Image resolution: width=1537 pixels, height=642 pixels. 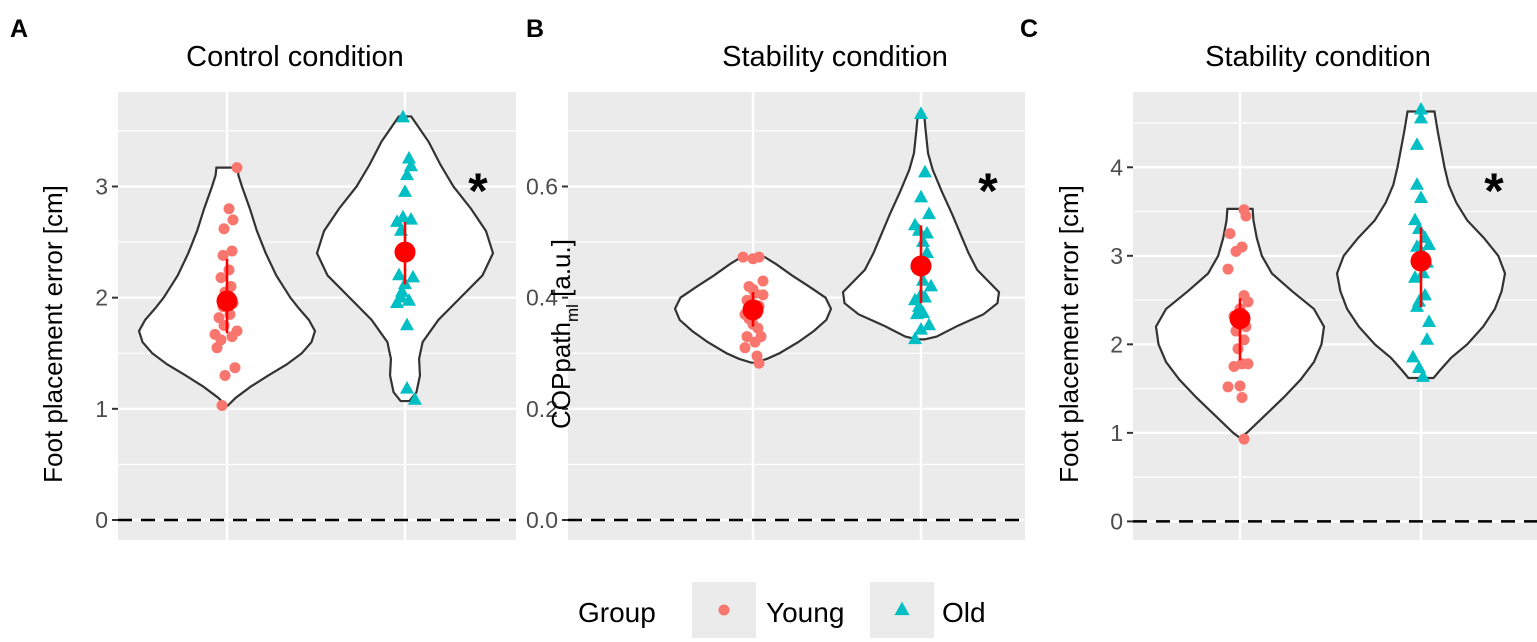 I want to click on legend-label-young: Young, so click(x=805, y=612).